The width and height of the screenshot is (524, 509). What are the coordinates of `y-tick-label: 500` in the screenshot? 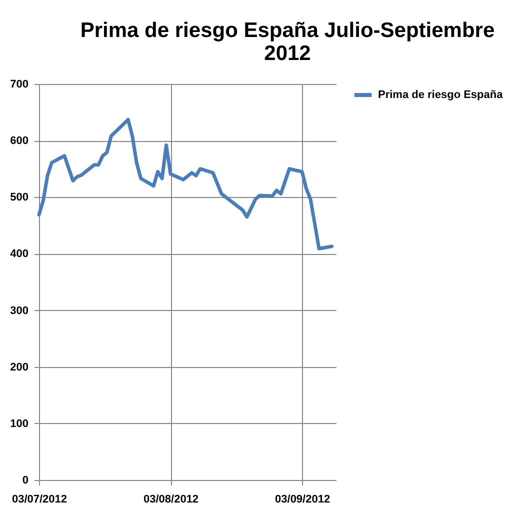 It's located at (19, 198).